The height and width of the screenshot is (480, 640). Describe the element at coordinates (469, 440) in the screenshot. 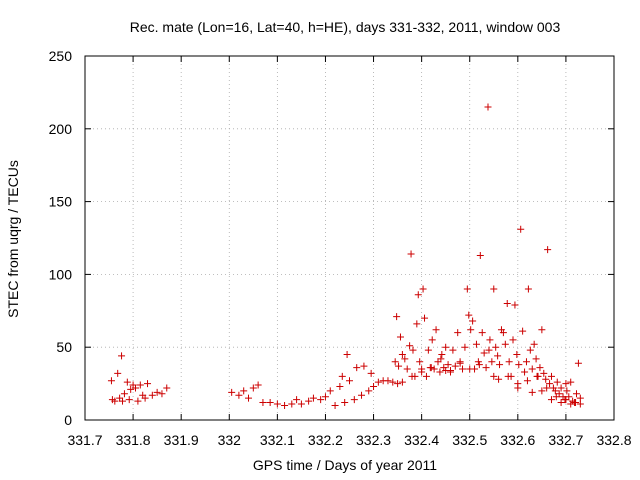

I see `x-tick-label: 332.5` at that location.